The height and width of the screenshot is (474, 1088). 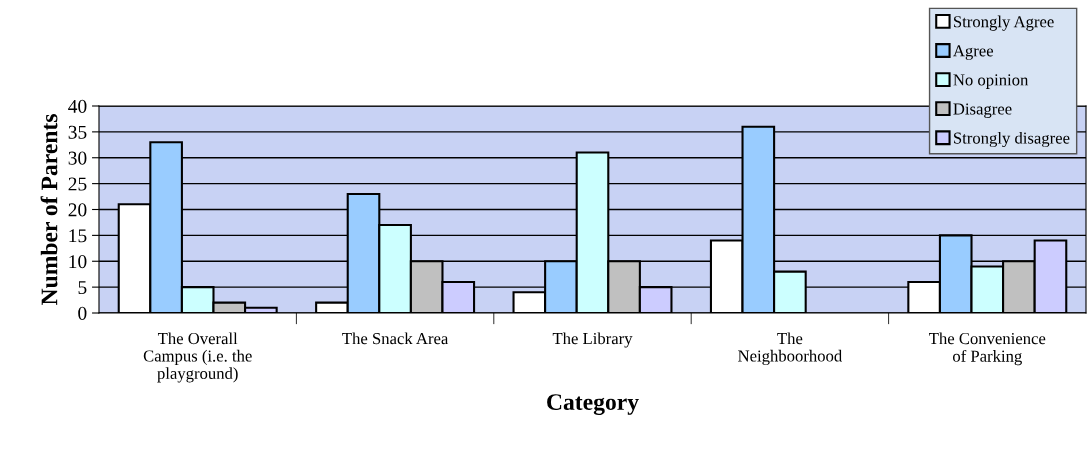 I want to click on legend-label: Strongly Agree, so click(x=1004, y=23).